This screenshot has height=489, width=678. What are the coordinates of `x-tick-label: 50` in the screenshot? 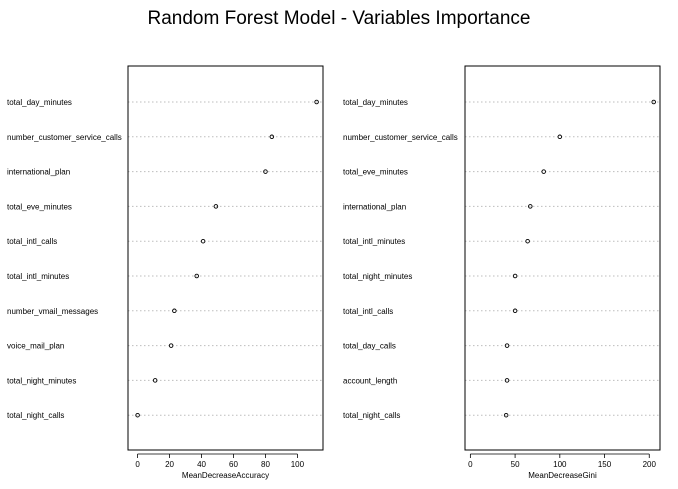 It's located at (515, 464).